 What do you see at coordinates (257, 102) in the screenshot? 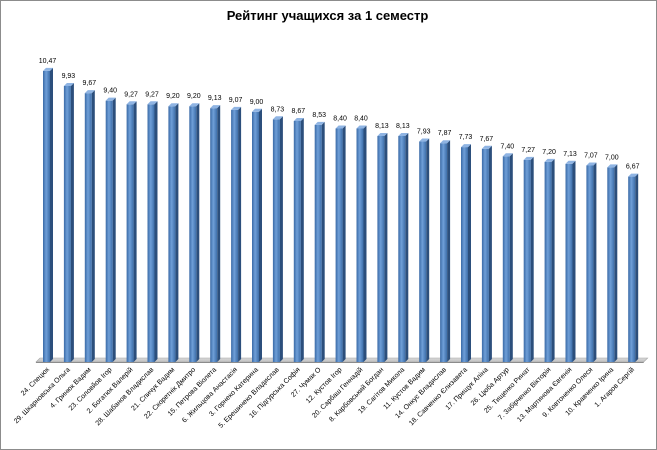
I see `data-label: 9,00` at bounding box center [257, 102].